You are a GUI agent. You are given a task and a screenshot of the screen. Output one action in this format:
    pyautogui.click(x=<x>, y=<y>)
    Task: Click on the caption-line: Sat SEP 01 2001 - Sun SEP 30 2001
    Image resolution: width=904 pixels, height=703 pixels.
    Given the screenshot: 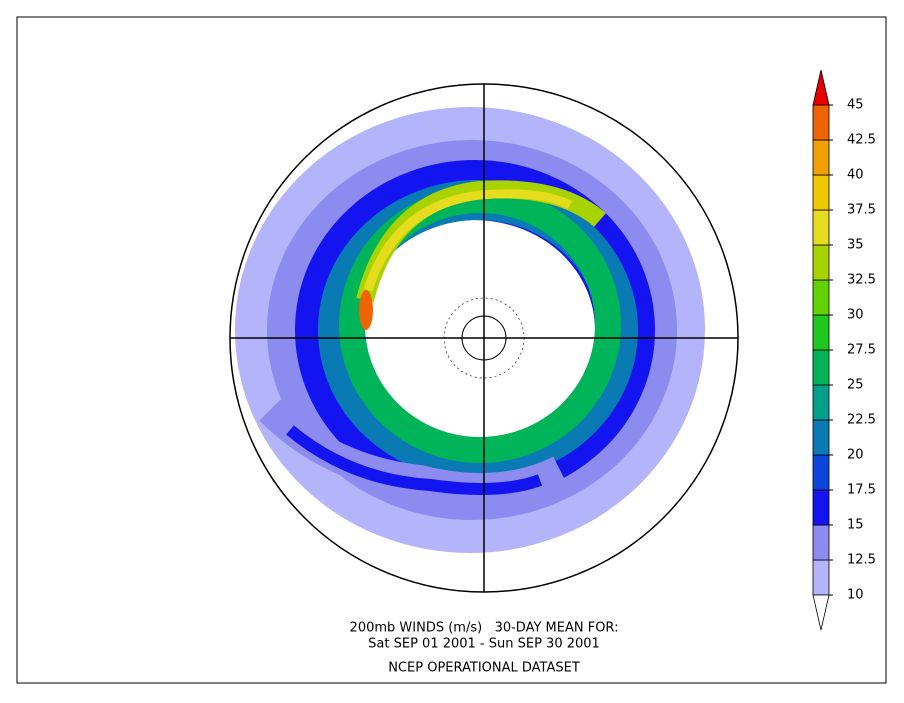 What is the action you would take?
    pyautogui.click(x=484, y=644)
    